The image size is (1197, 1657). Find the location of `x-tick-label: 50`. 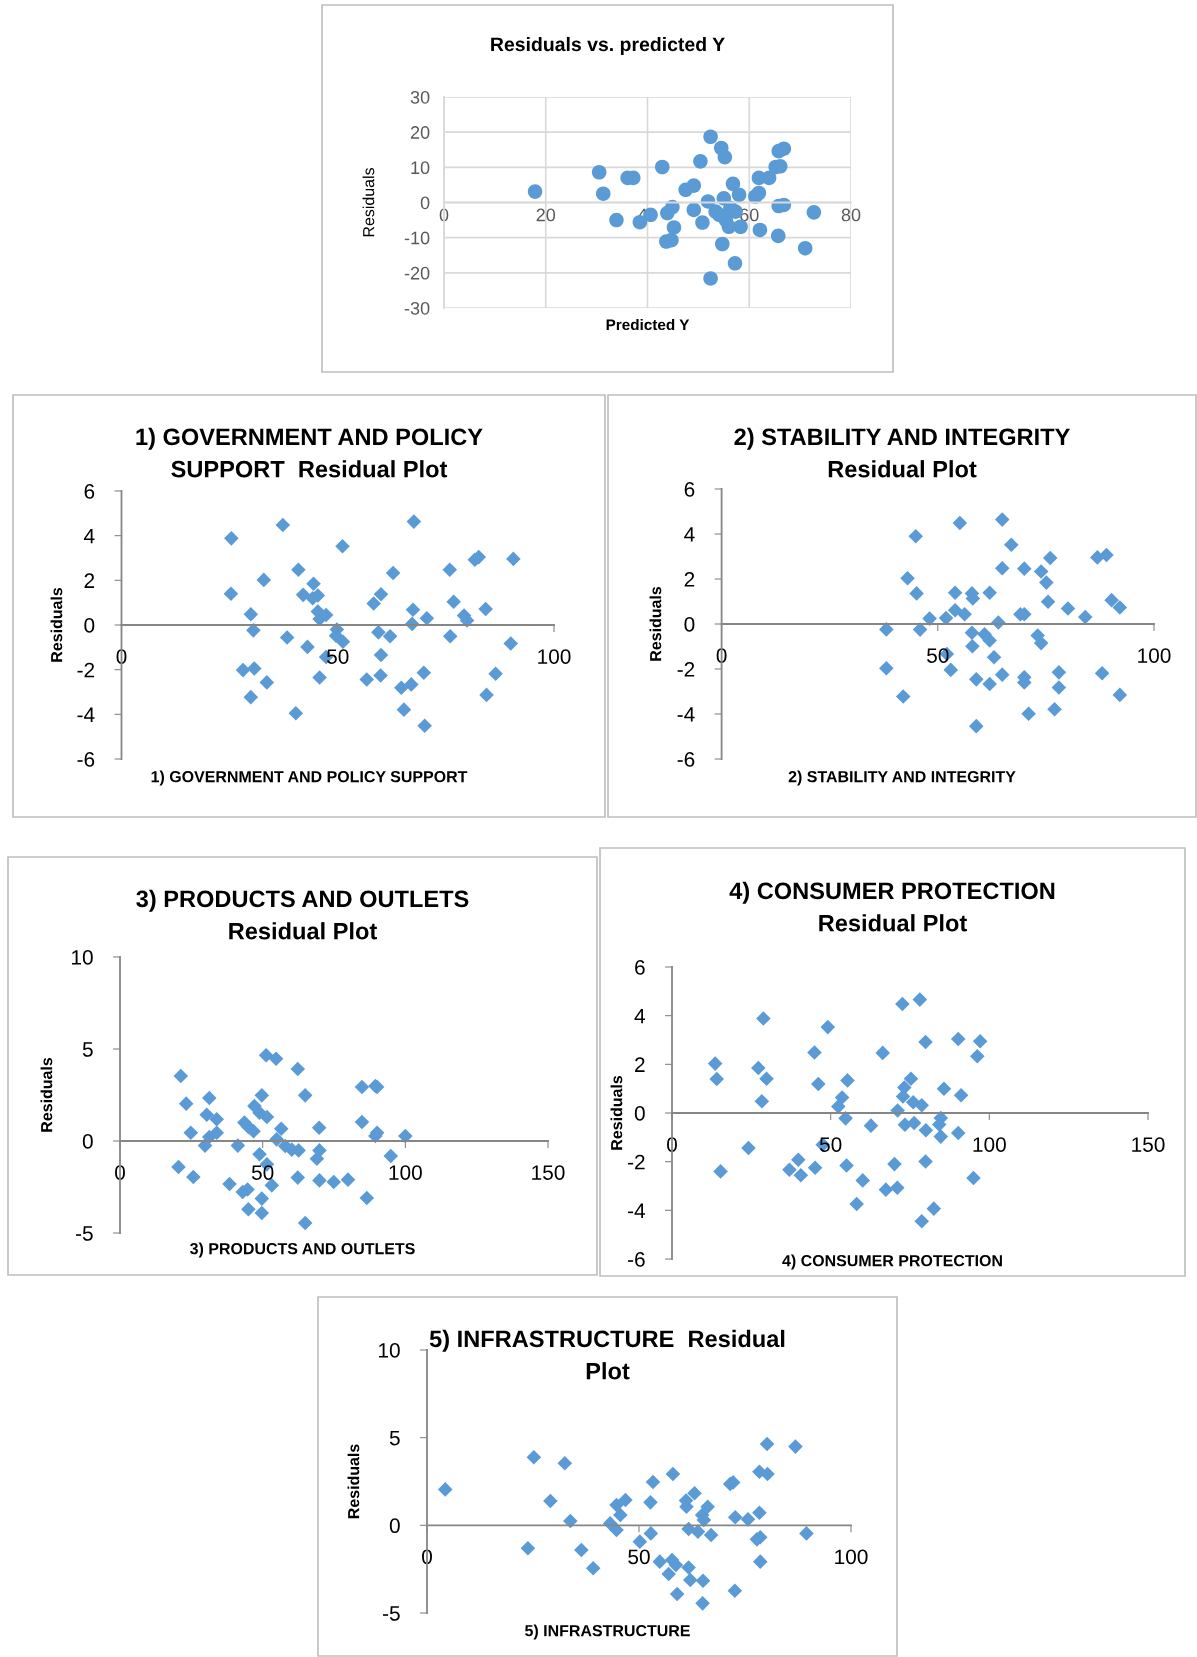

x-tick-label: 50 is located at coordinates (639, 1557).